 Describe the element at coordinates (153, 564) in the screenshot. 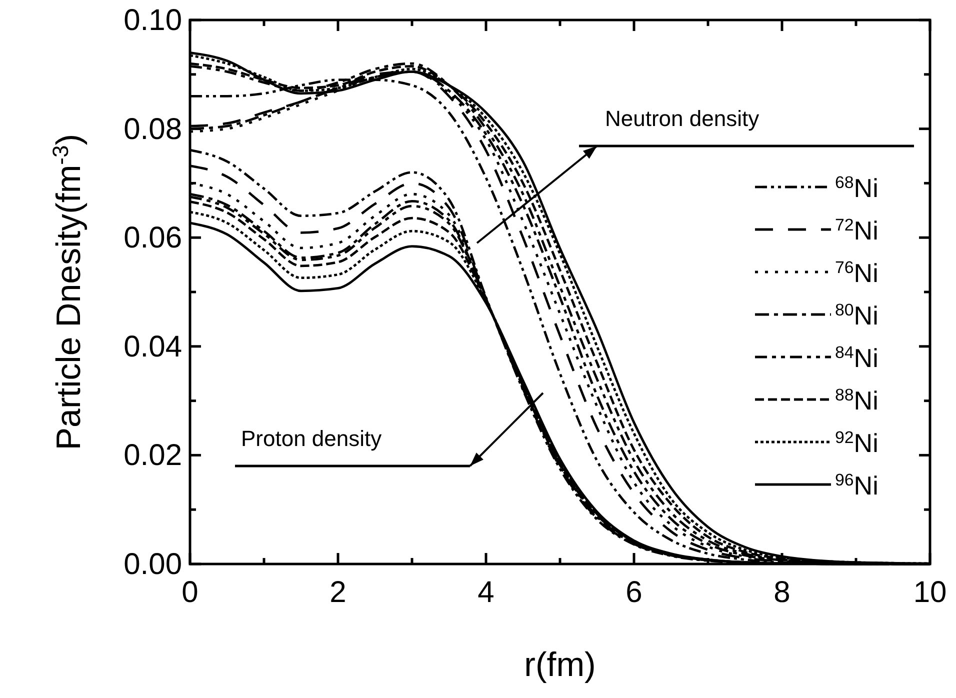

I see `y-tick-label: 0.00` at that location.